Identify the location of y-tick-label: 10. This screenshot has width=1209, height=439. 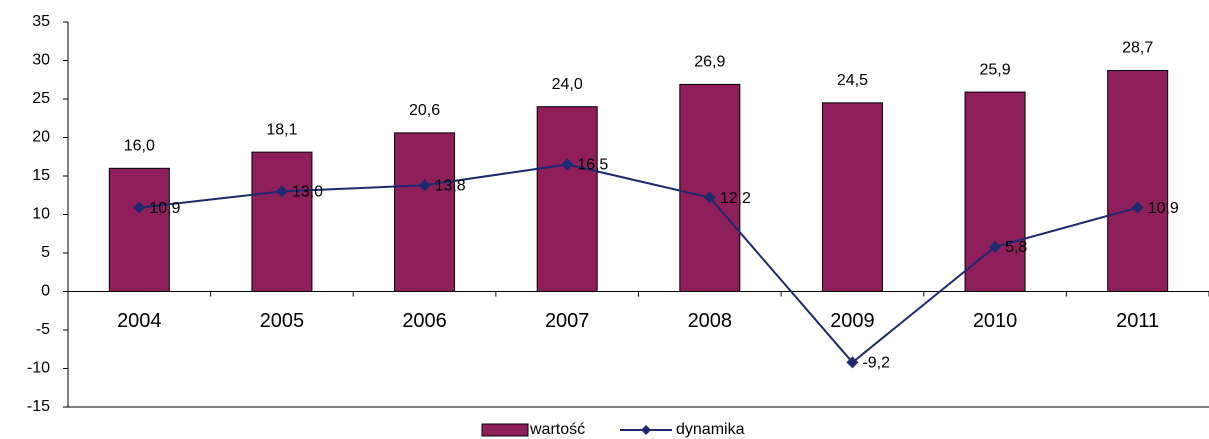
(41, 214).